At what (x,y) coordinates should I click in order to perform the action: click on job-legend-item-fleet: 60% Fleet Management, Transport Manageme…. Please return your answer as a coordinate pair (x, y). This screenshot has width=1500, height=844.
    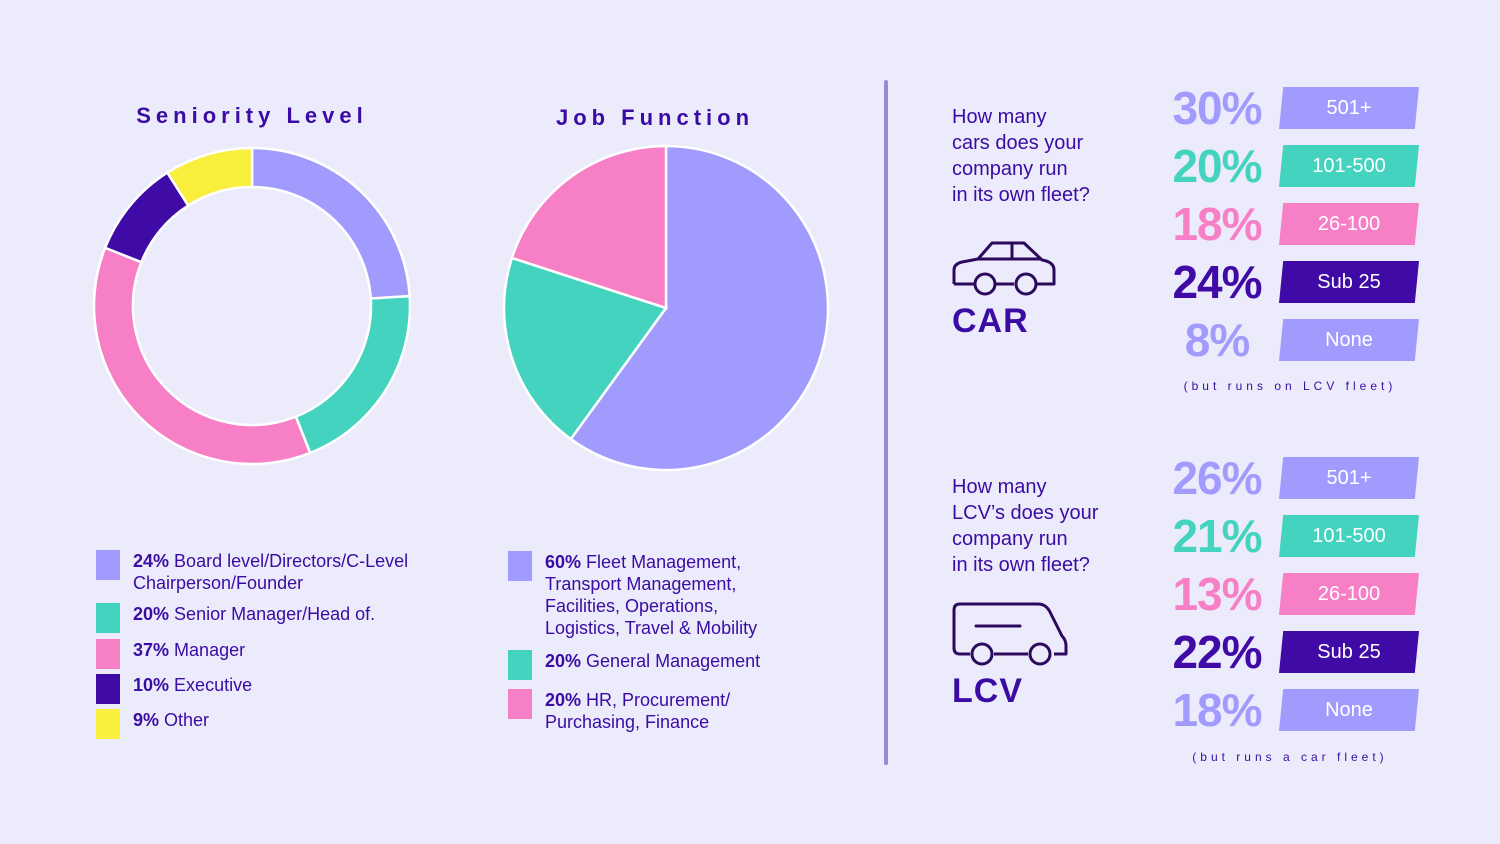
    Looking at the image, I should click on (646, 595).